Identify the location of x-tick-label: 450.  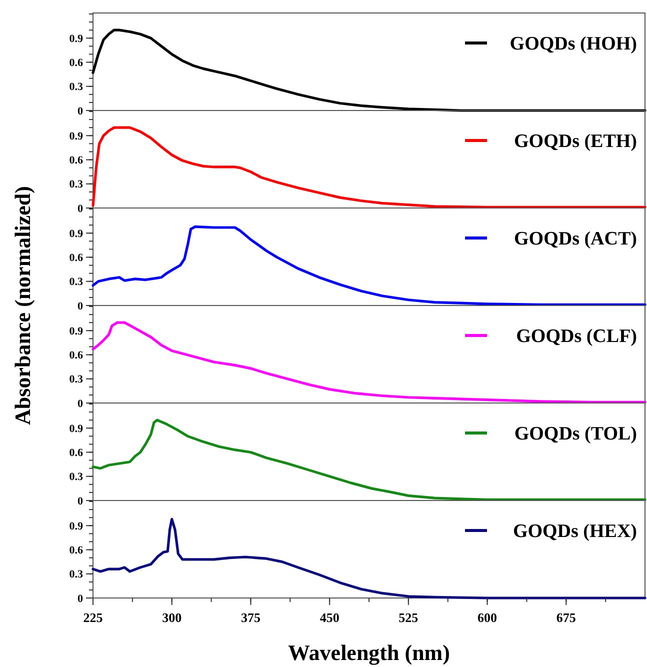
(330, 617).